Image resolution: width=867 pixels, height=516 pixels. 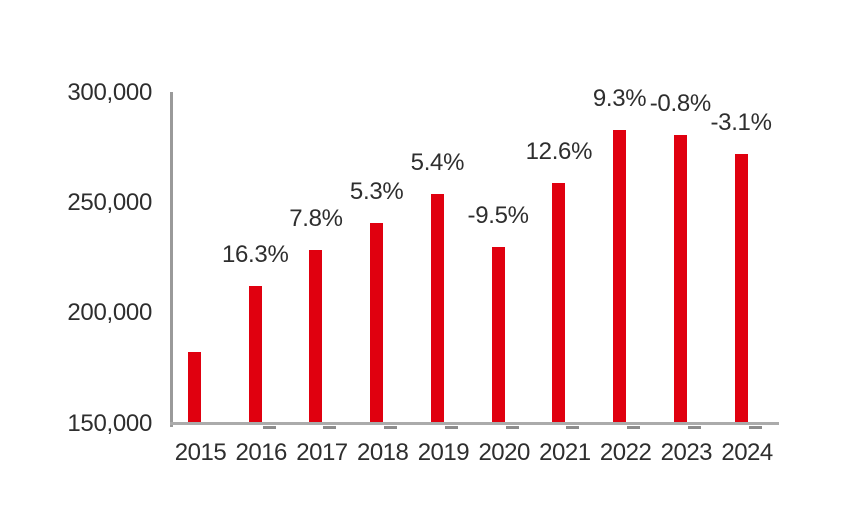 I want to click on growth-percent-label: -0.8%, so click(x=680, y=104).